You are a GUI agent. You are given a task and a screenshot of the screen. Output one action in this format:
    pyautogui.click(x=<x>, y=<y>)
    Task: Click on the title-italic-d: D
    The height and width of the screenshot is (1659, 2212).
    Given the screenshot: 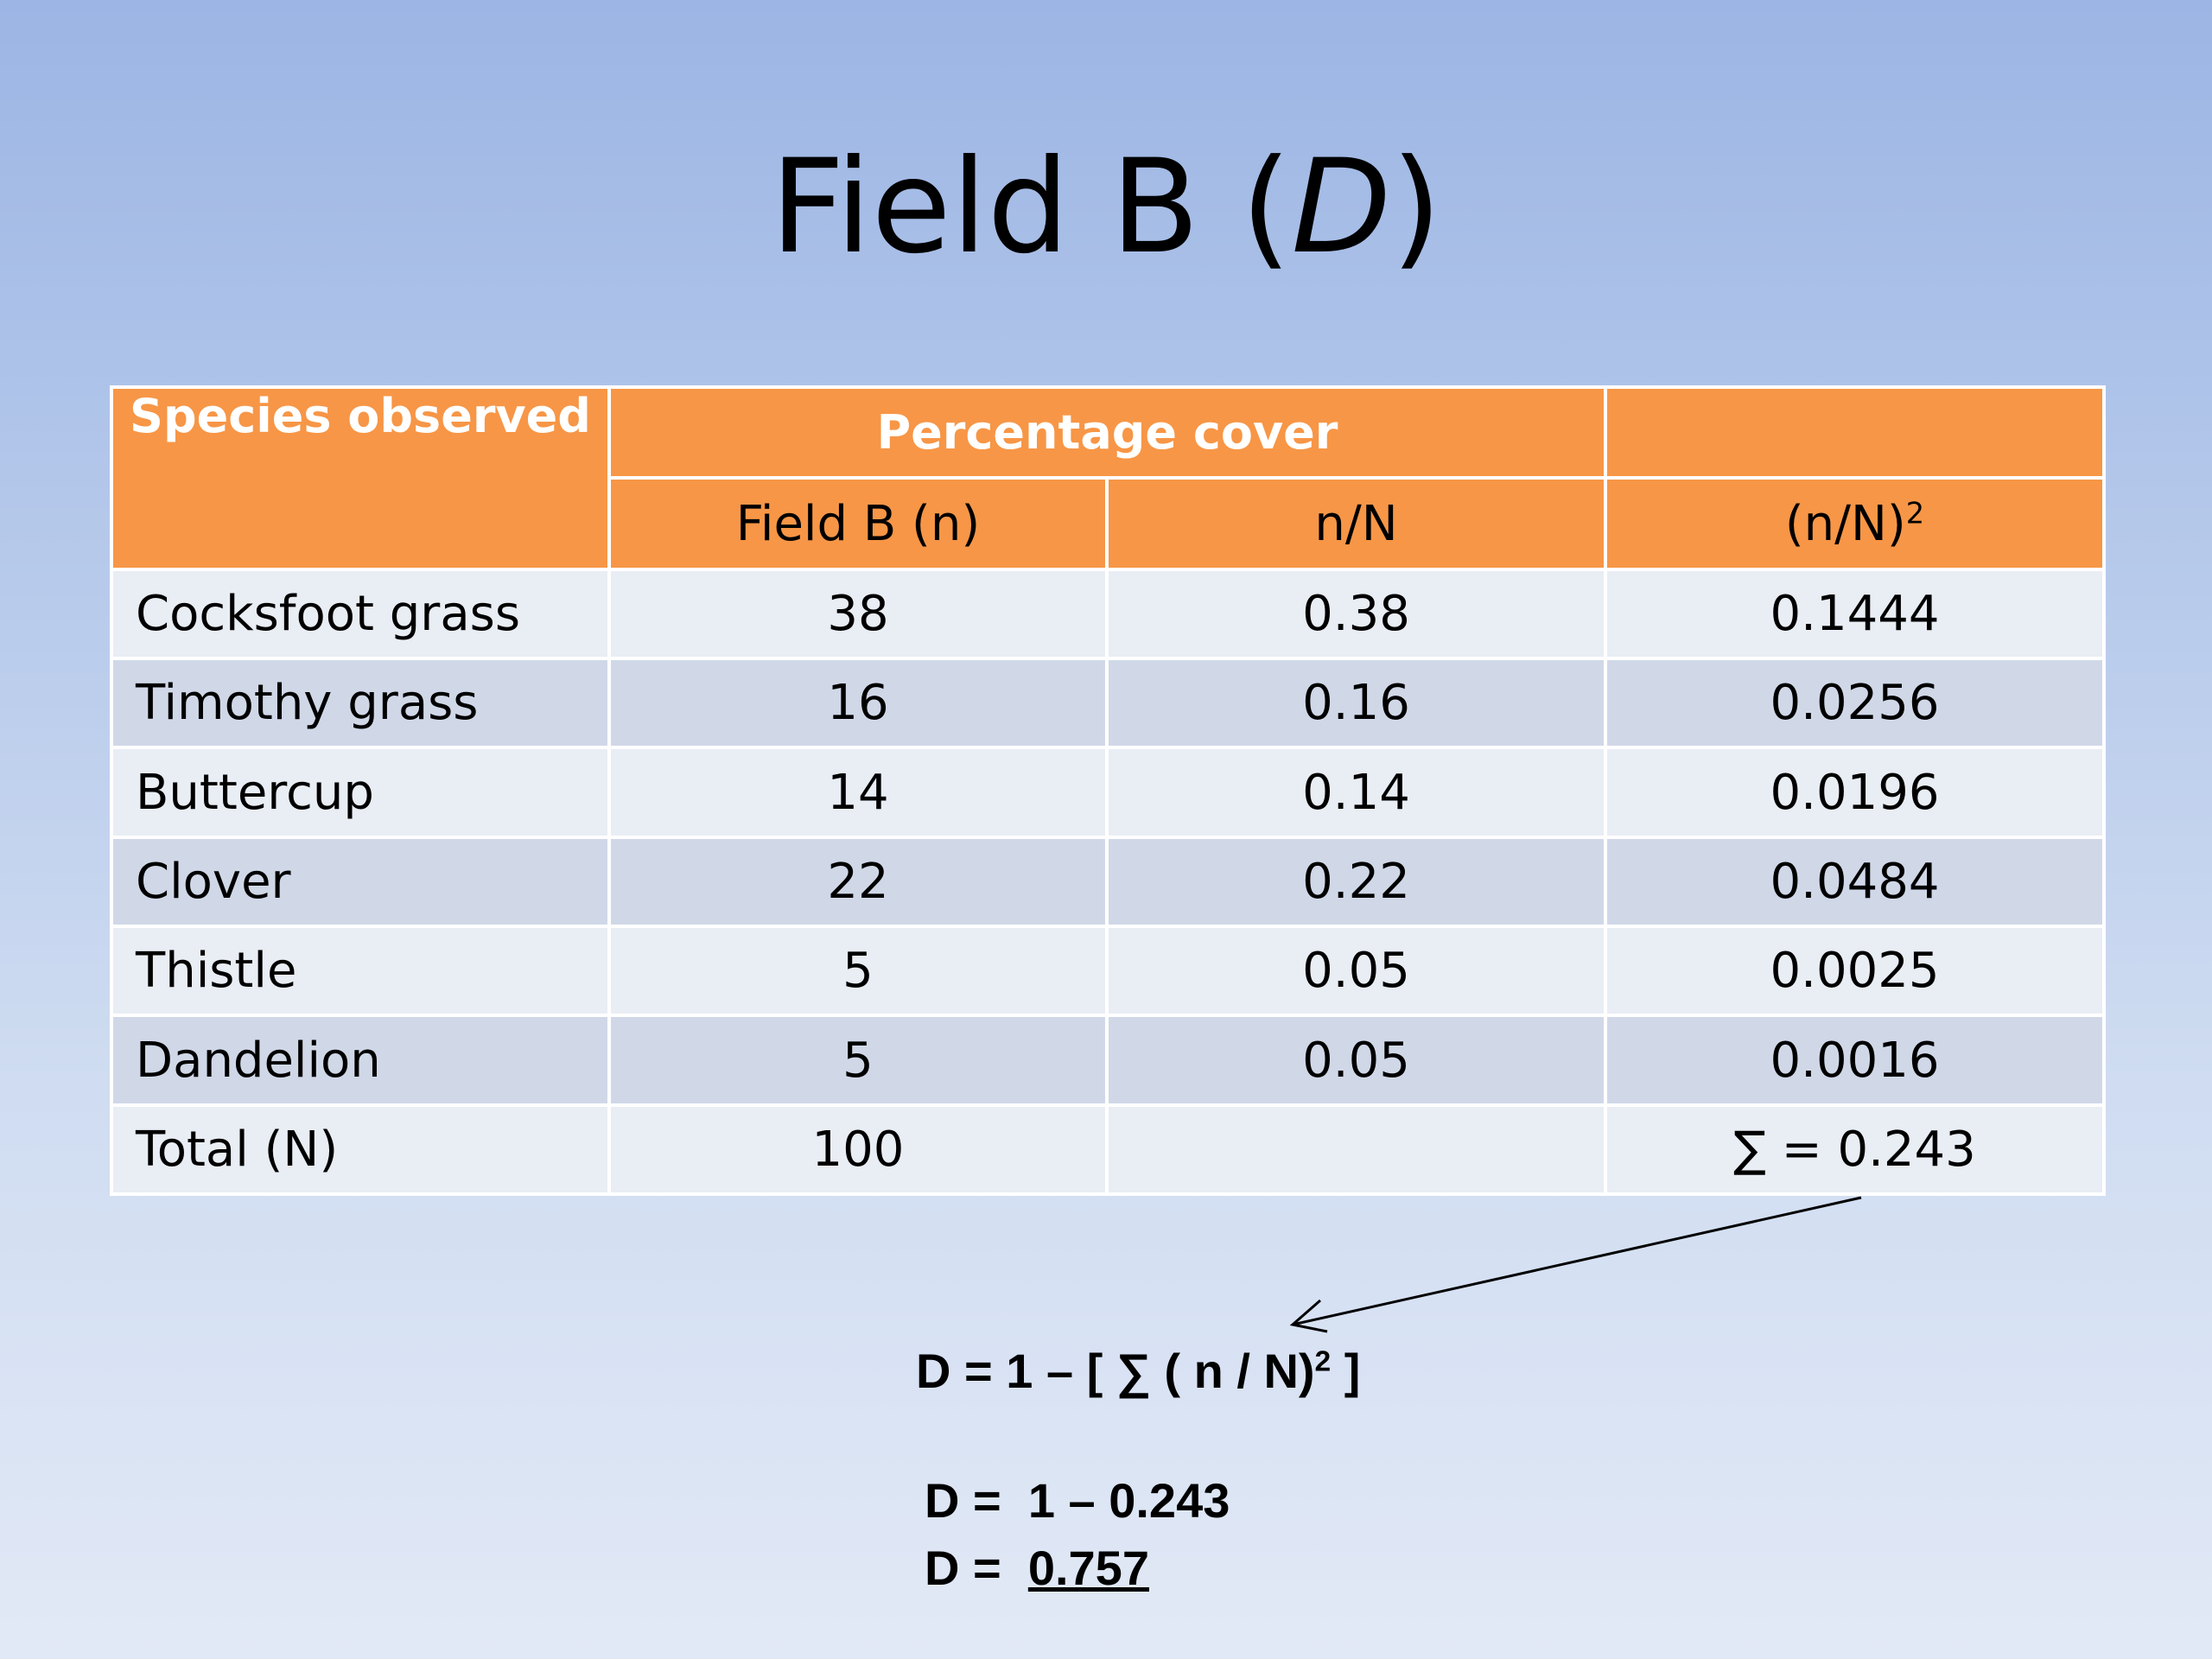 What is the action you would take?
    pyautogui.click(x=1341, y=207)
    